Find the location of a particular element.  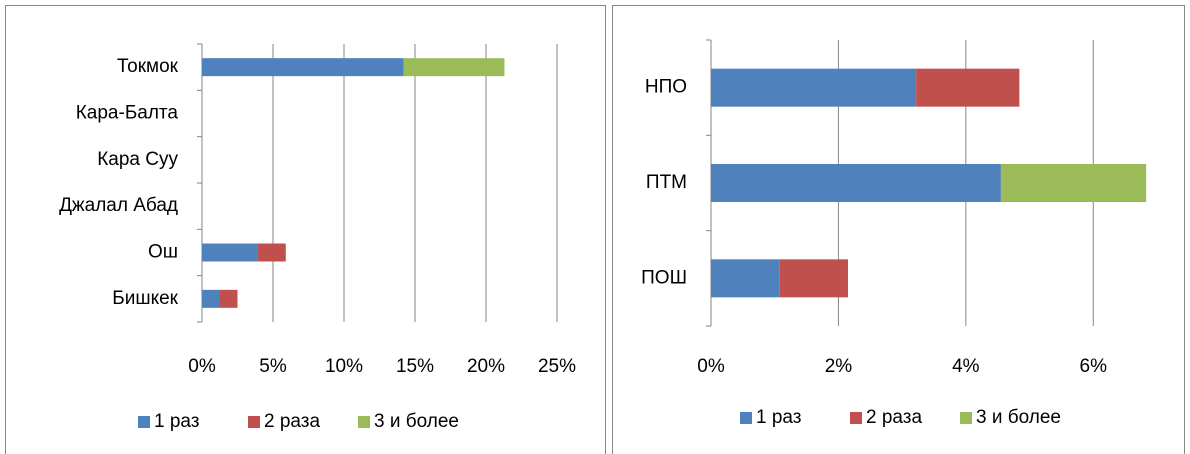

y-tick-label: Токмок is located at coordinates (148, 66).